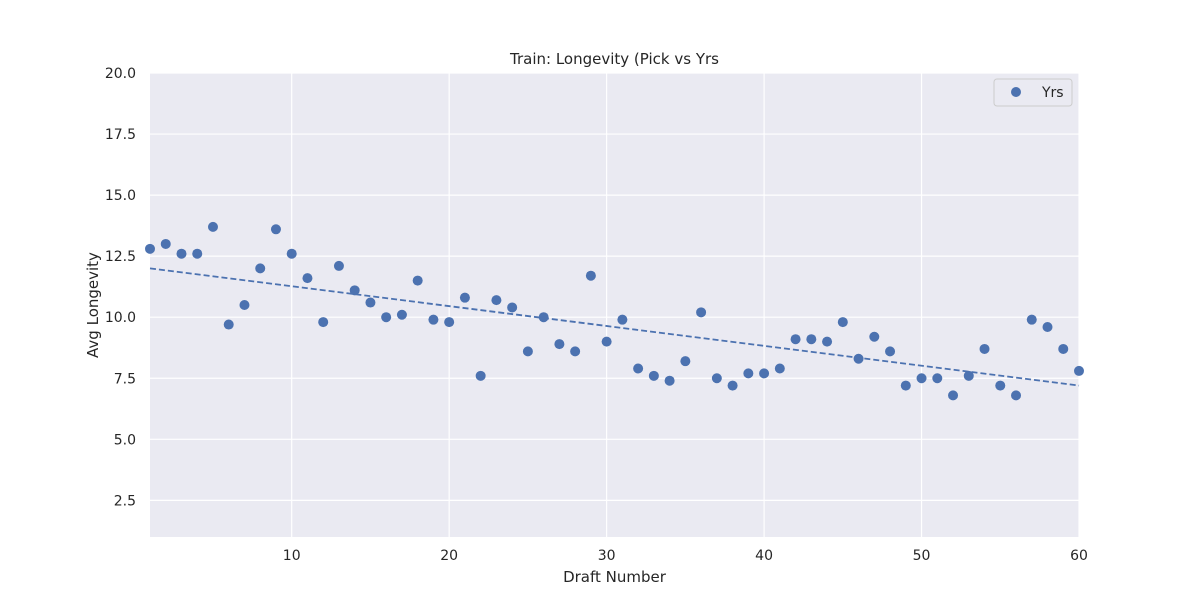  What do you see at coordinates (1016, 92) in the screenshot?
I see `legend-marker-icon` at bounding box center [1016, 92].